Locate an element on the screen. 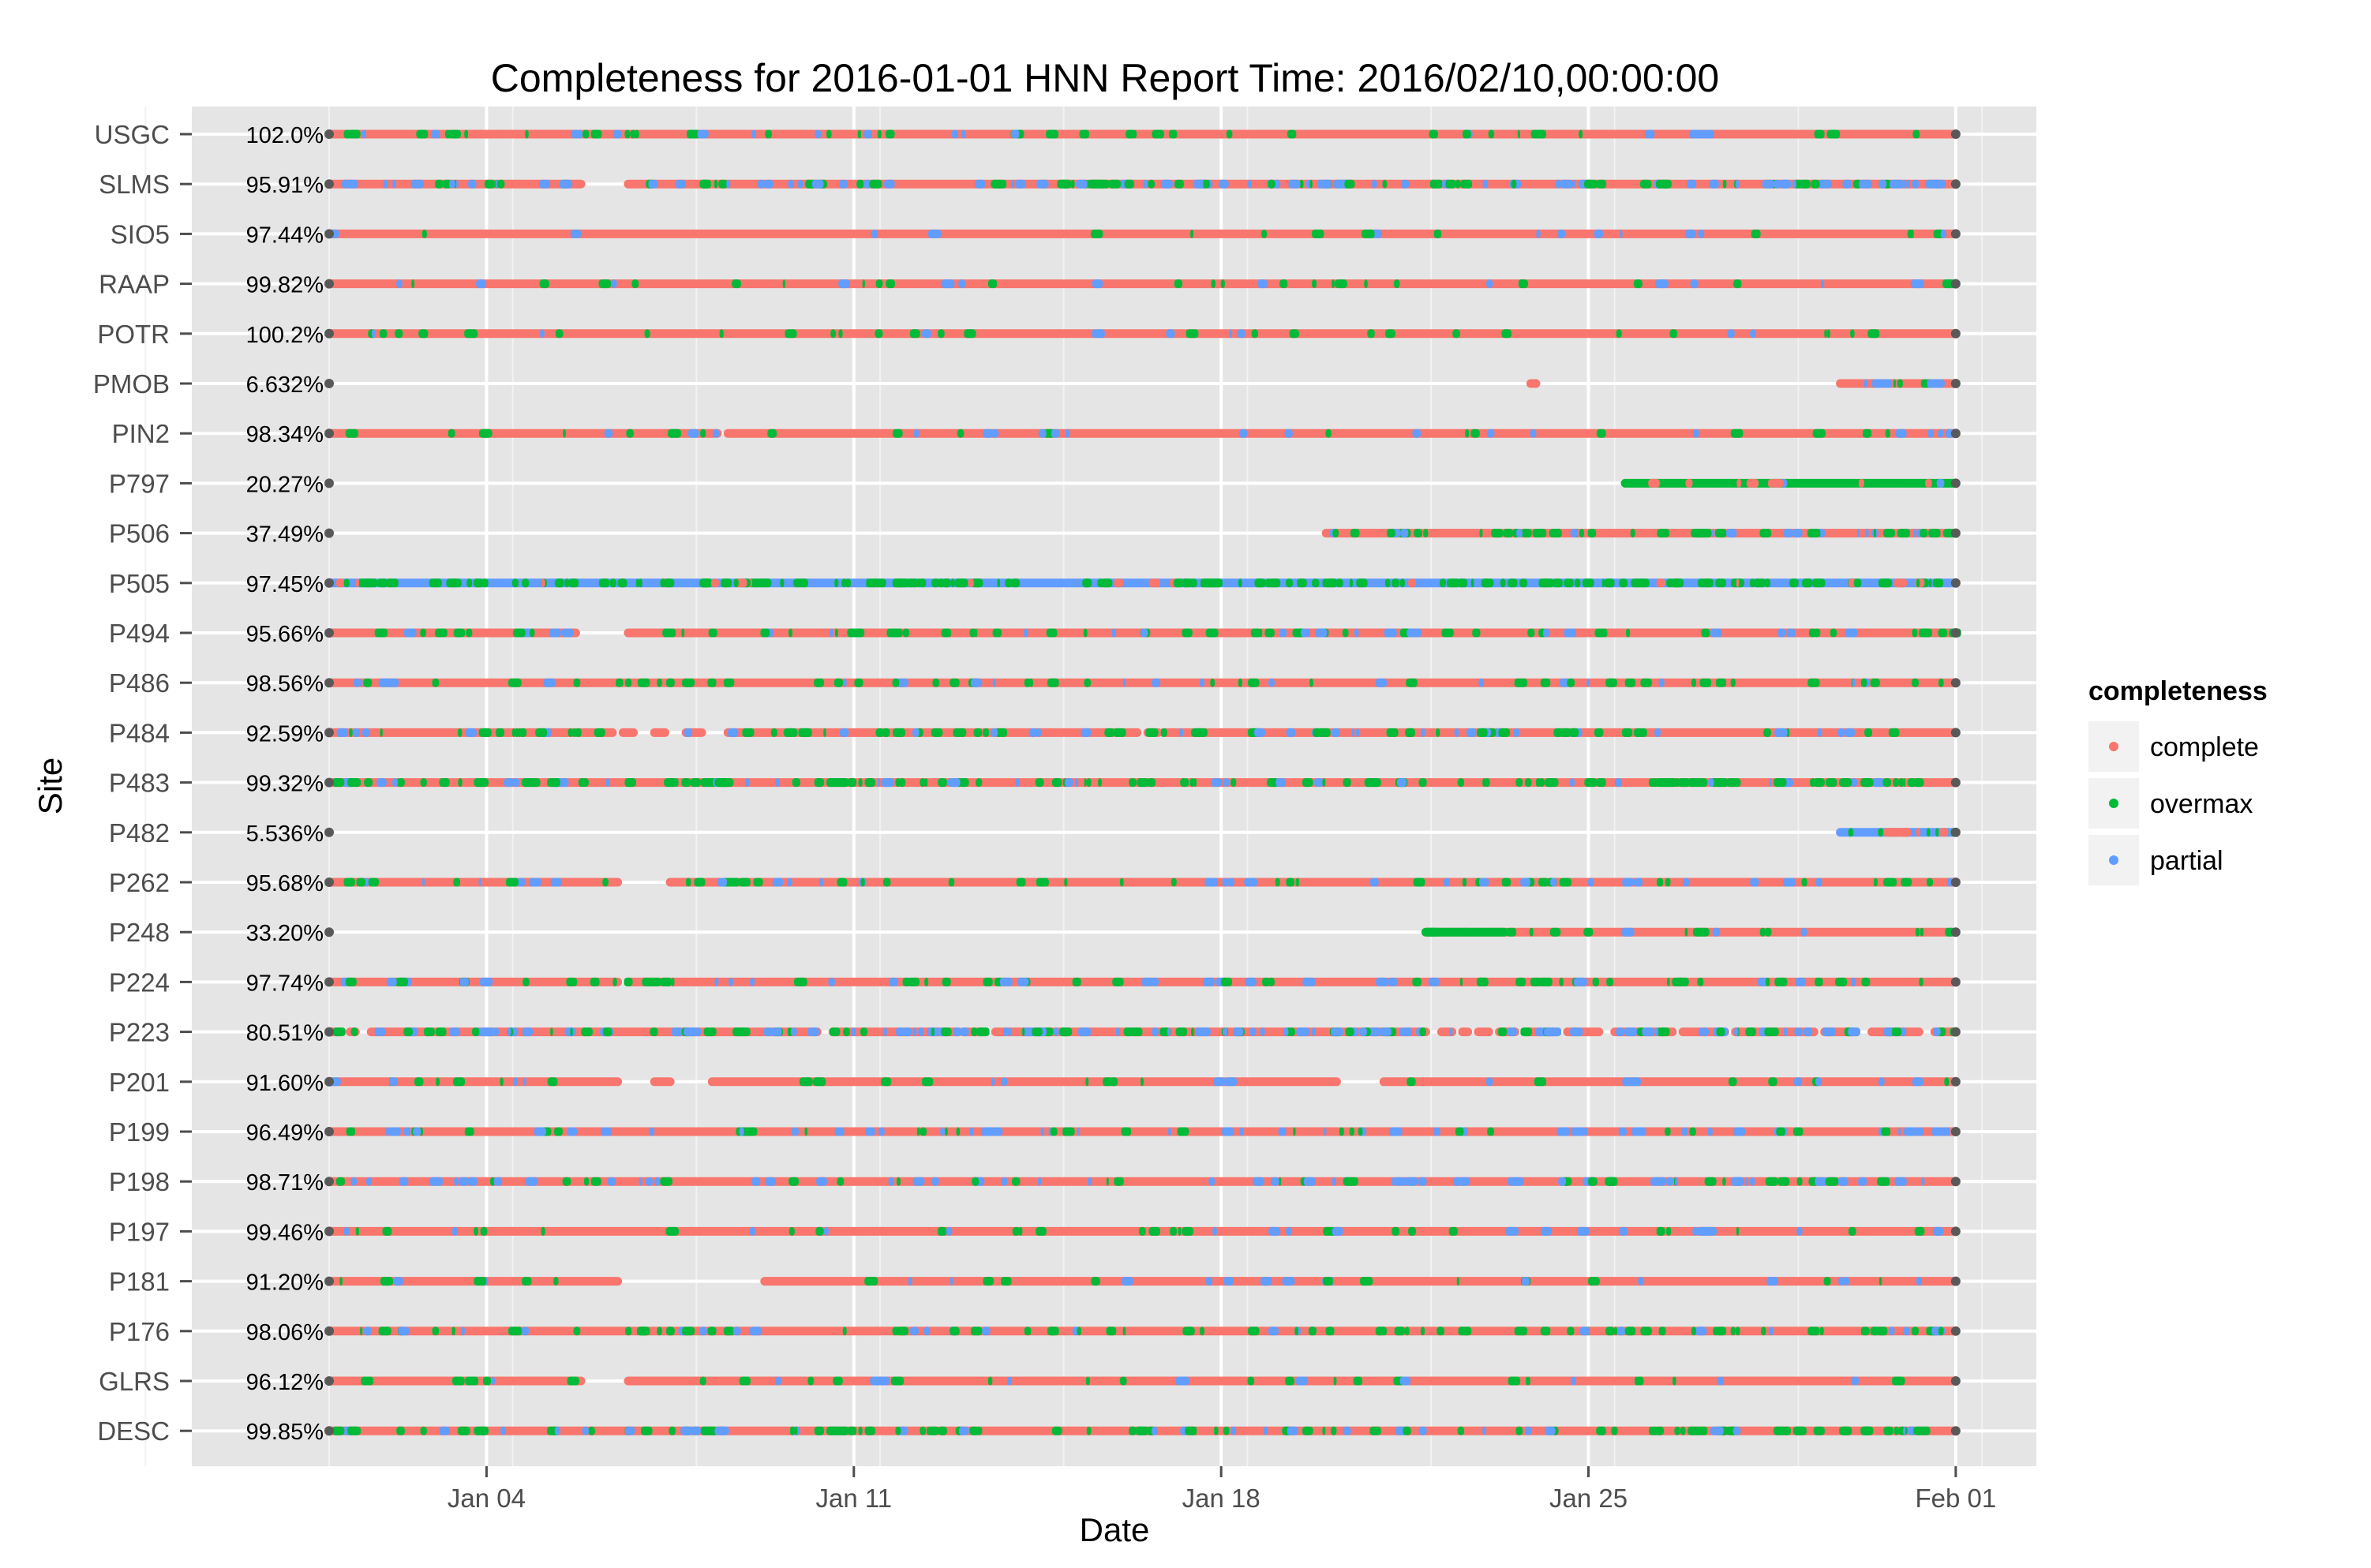  end-marker is located at coordinates (1955, 633).